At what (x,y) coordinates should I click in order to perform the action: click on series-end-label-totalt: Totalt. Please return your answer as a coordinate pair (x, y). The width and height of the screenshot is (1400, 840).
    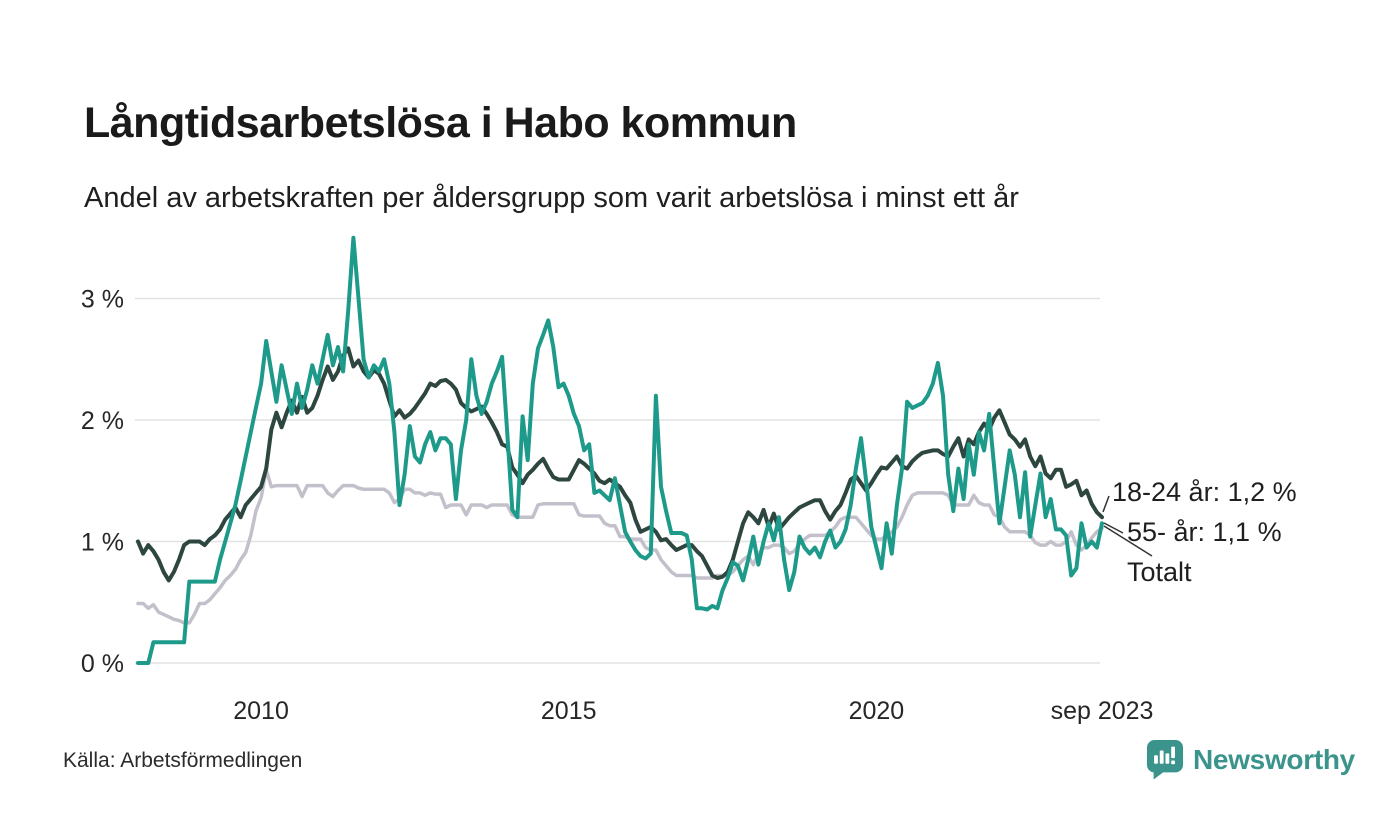
    Looking at the image, I should click on (1159, 572).